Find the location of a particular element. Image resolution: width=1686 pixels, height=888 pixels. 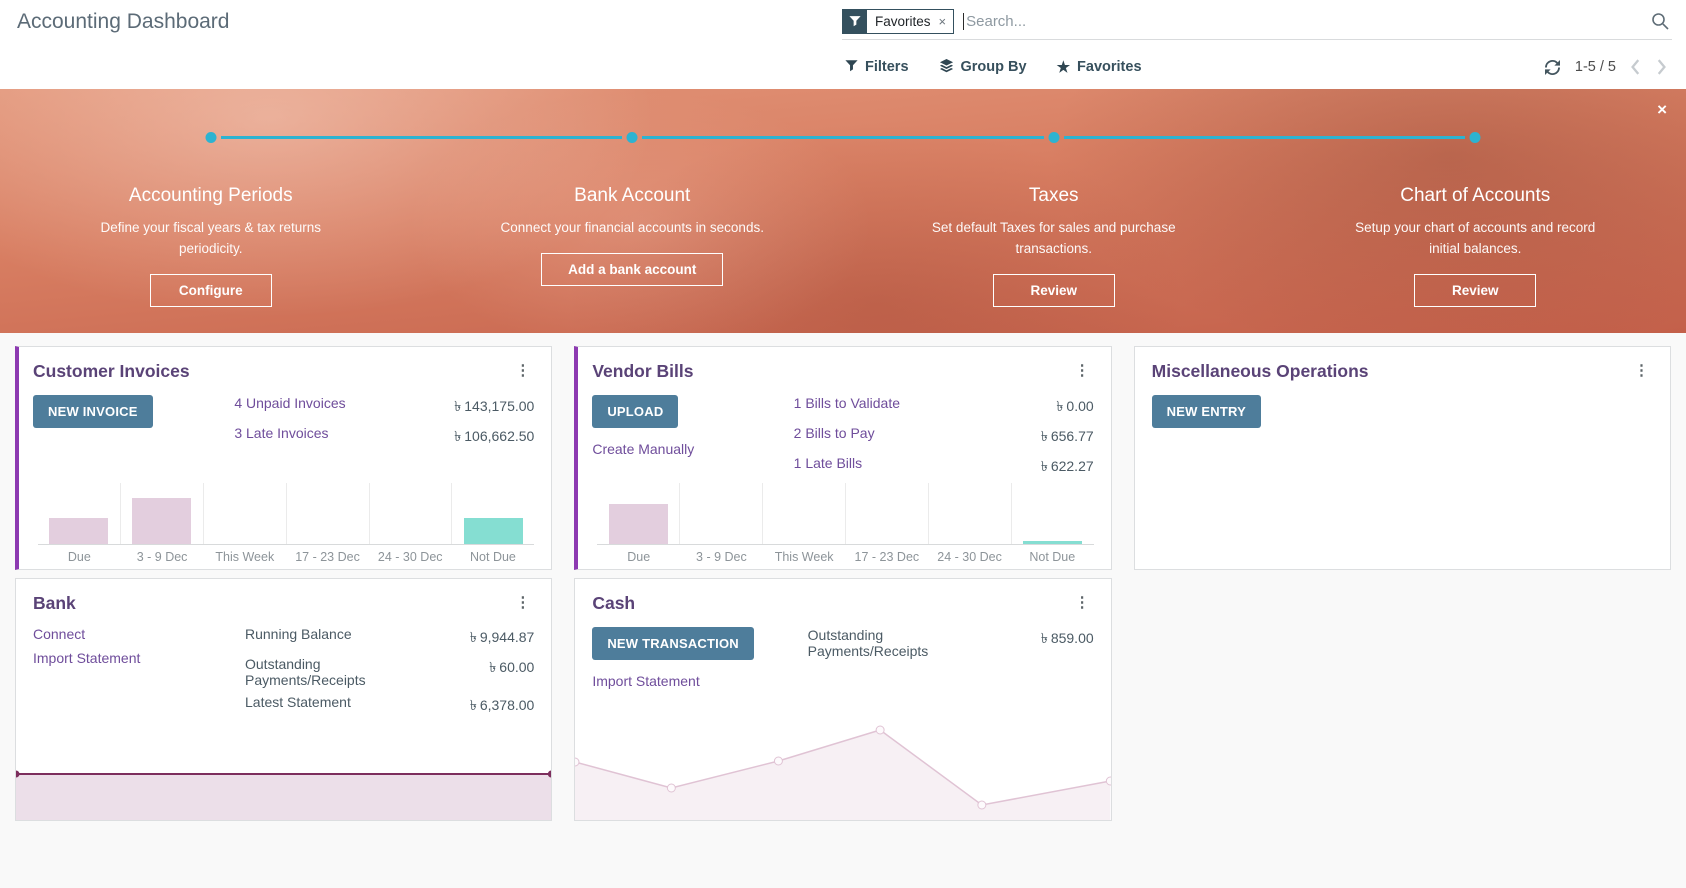

step-title: Chart of Accounts is located at coordinates (1475, 195).